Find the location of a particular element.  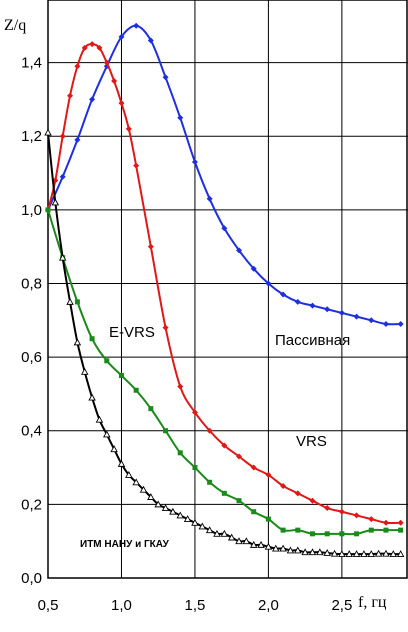

label-itm: ИТМ НАНУ и ГКАУ is located at coordinates (125, 544).